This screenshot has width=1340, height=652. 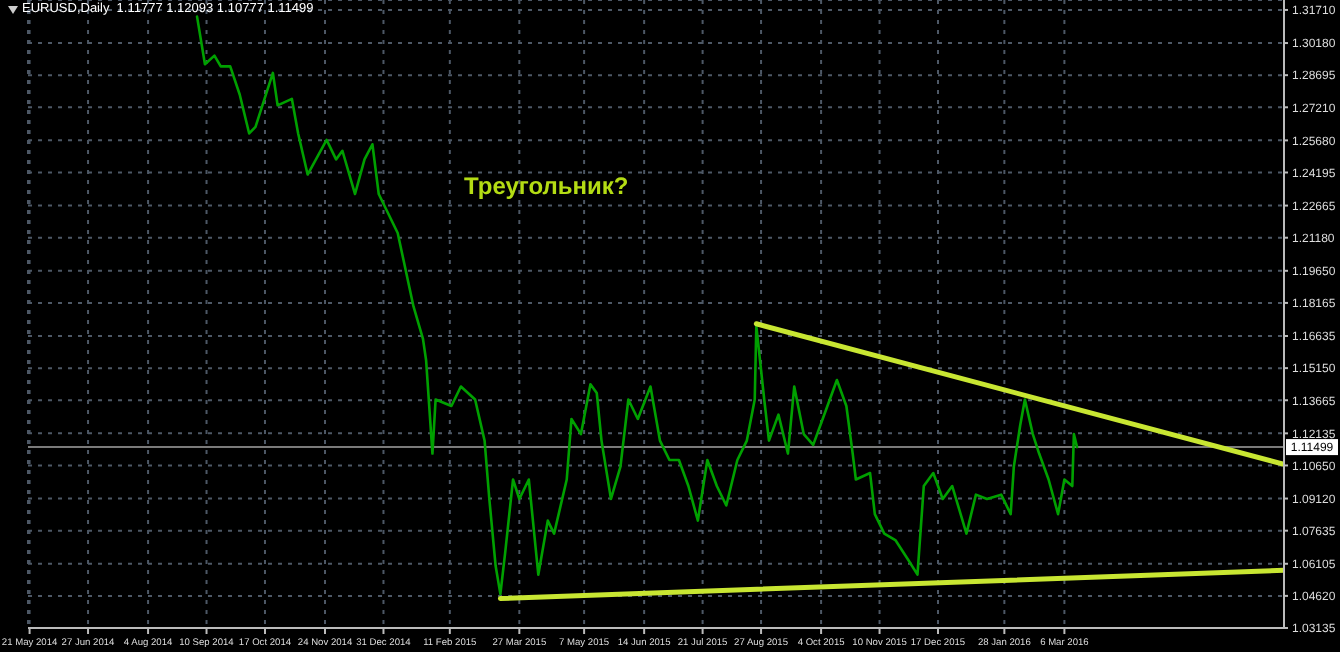 I want to click on annotation: Треугольник?, so click(x=546, y=186).